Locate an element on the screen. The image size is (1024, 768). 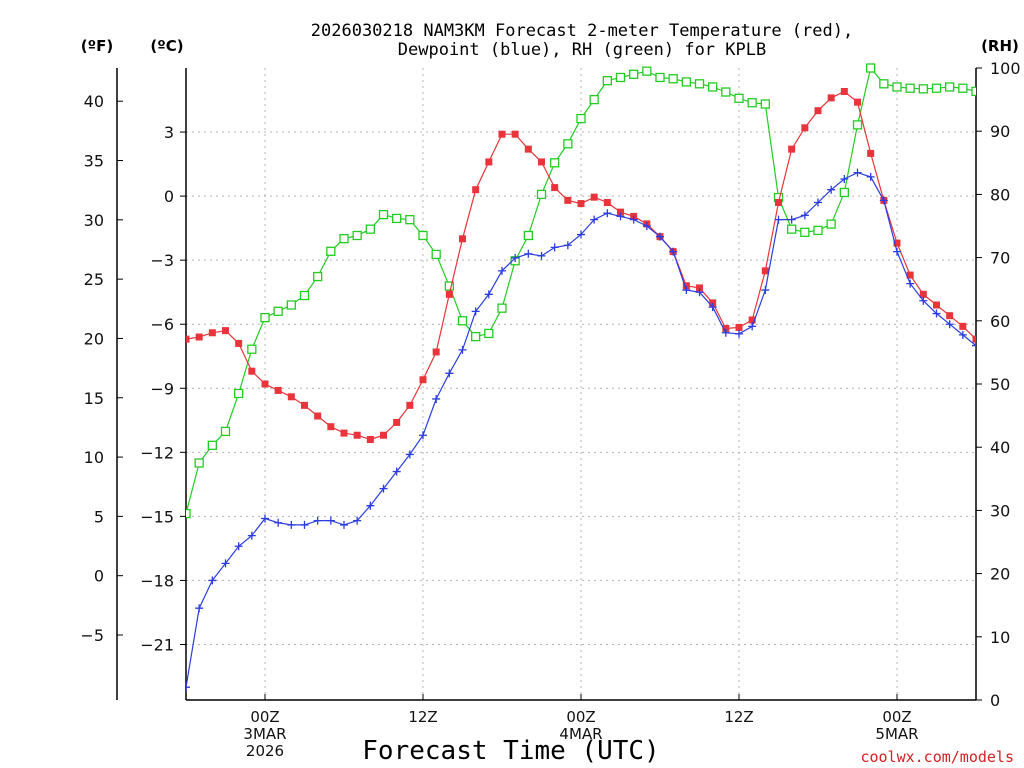
fahrenheit-tick-label: 40 is located at coordinates (94, 101).